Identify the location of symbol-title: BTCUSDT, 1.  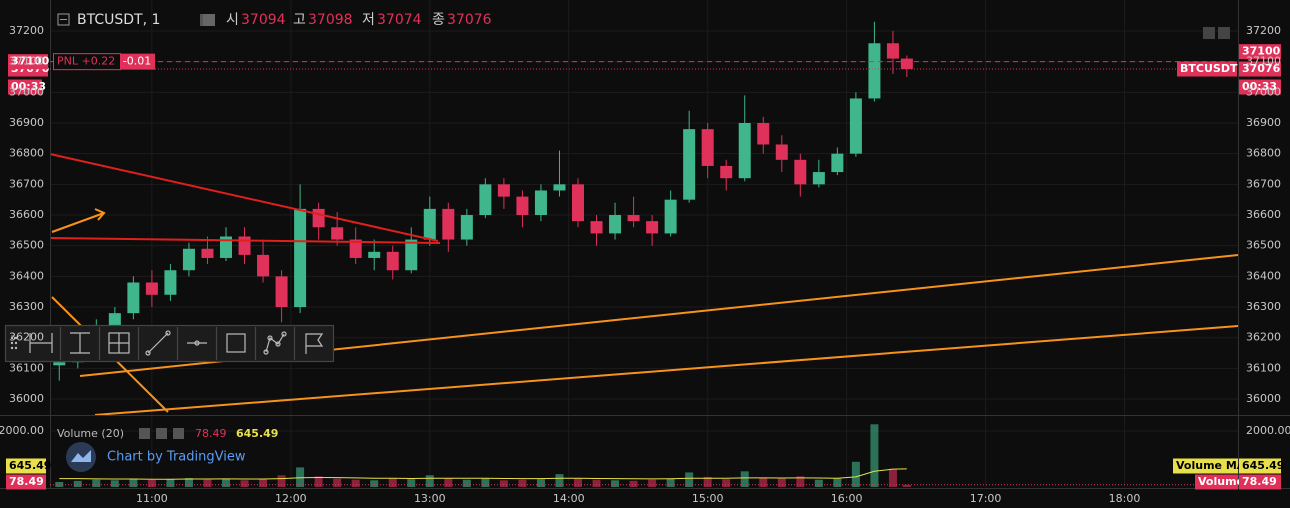
(118, 20).